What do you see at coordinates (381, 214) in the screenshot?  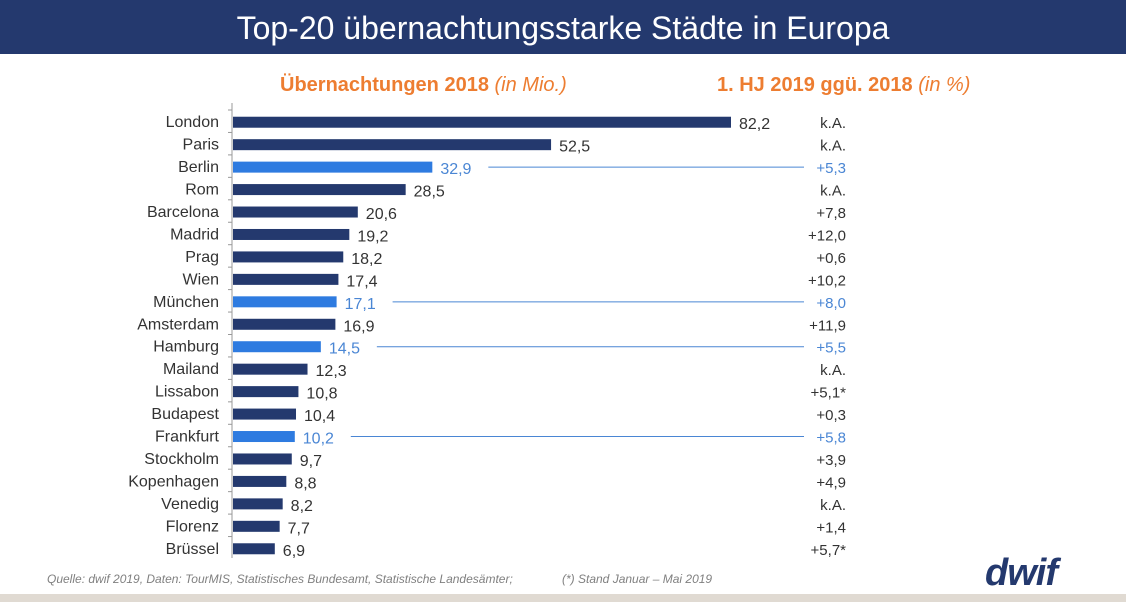 I see `value-label: 20,6` at bounding box center [381, 214].